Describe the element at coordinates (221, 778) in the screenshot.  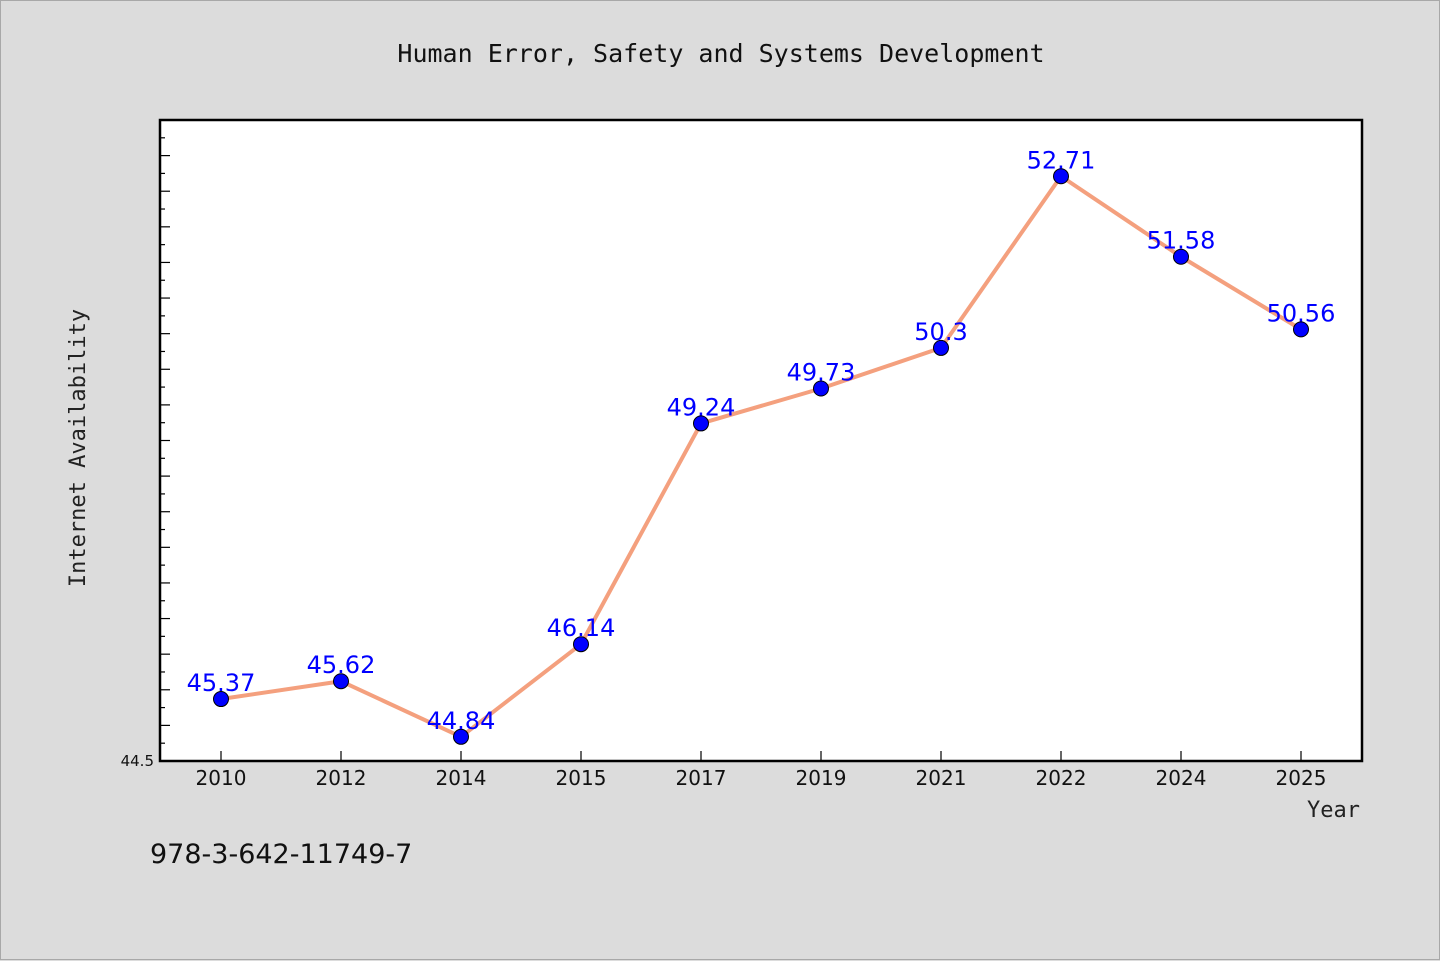
I see `x-tick-label: 2010` at that location.